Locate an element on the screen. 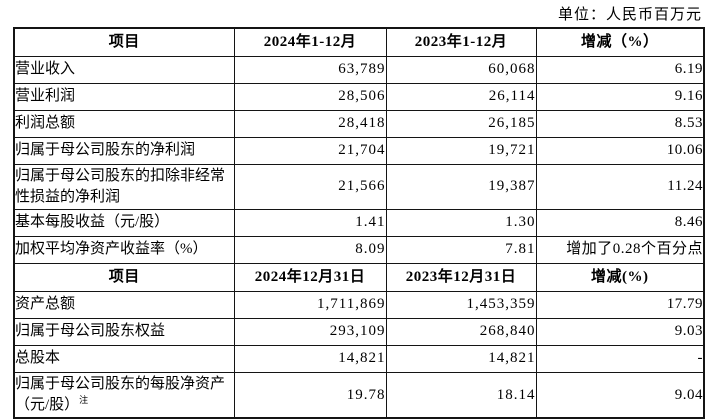 Image resolution: width=709 pixels, height=419 pixels. row-label: 基本每股收益（元/股） is located at coordinates (124, 222).